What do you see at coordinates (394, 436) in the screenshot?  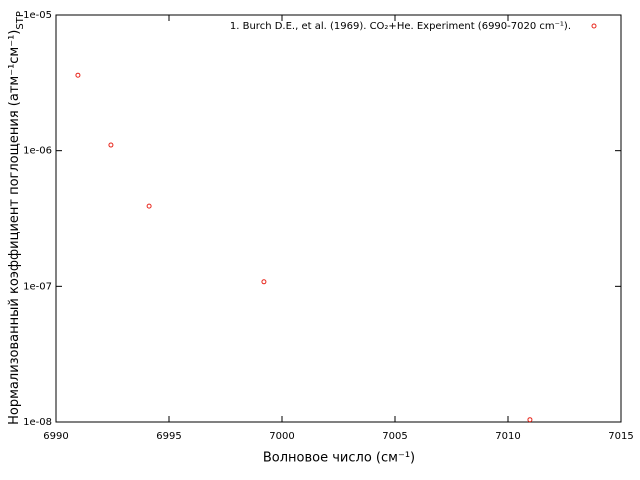 I see `x-tick-label: 7005` at bounding box center [394, 436].